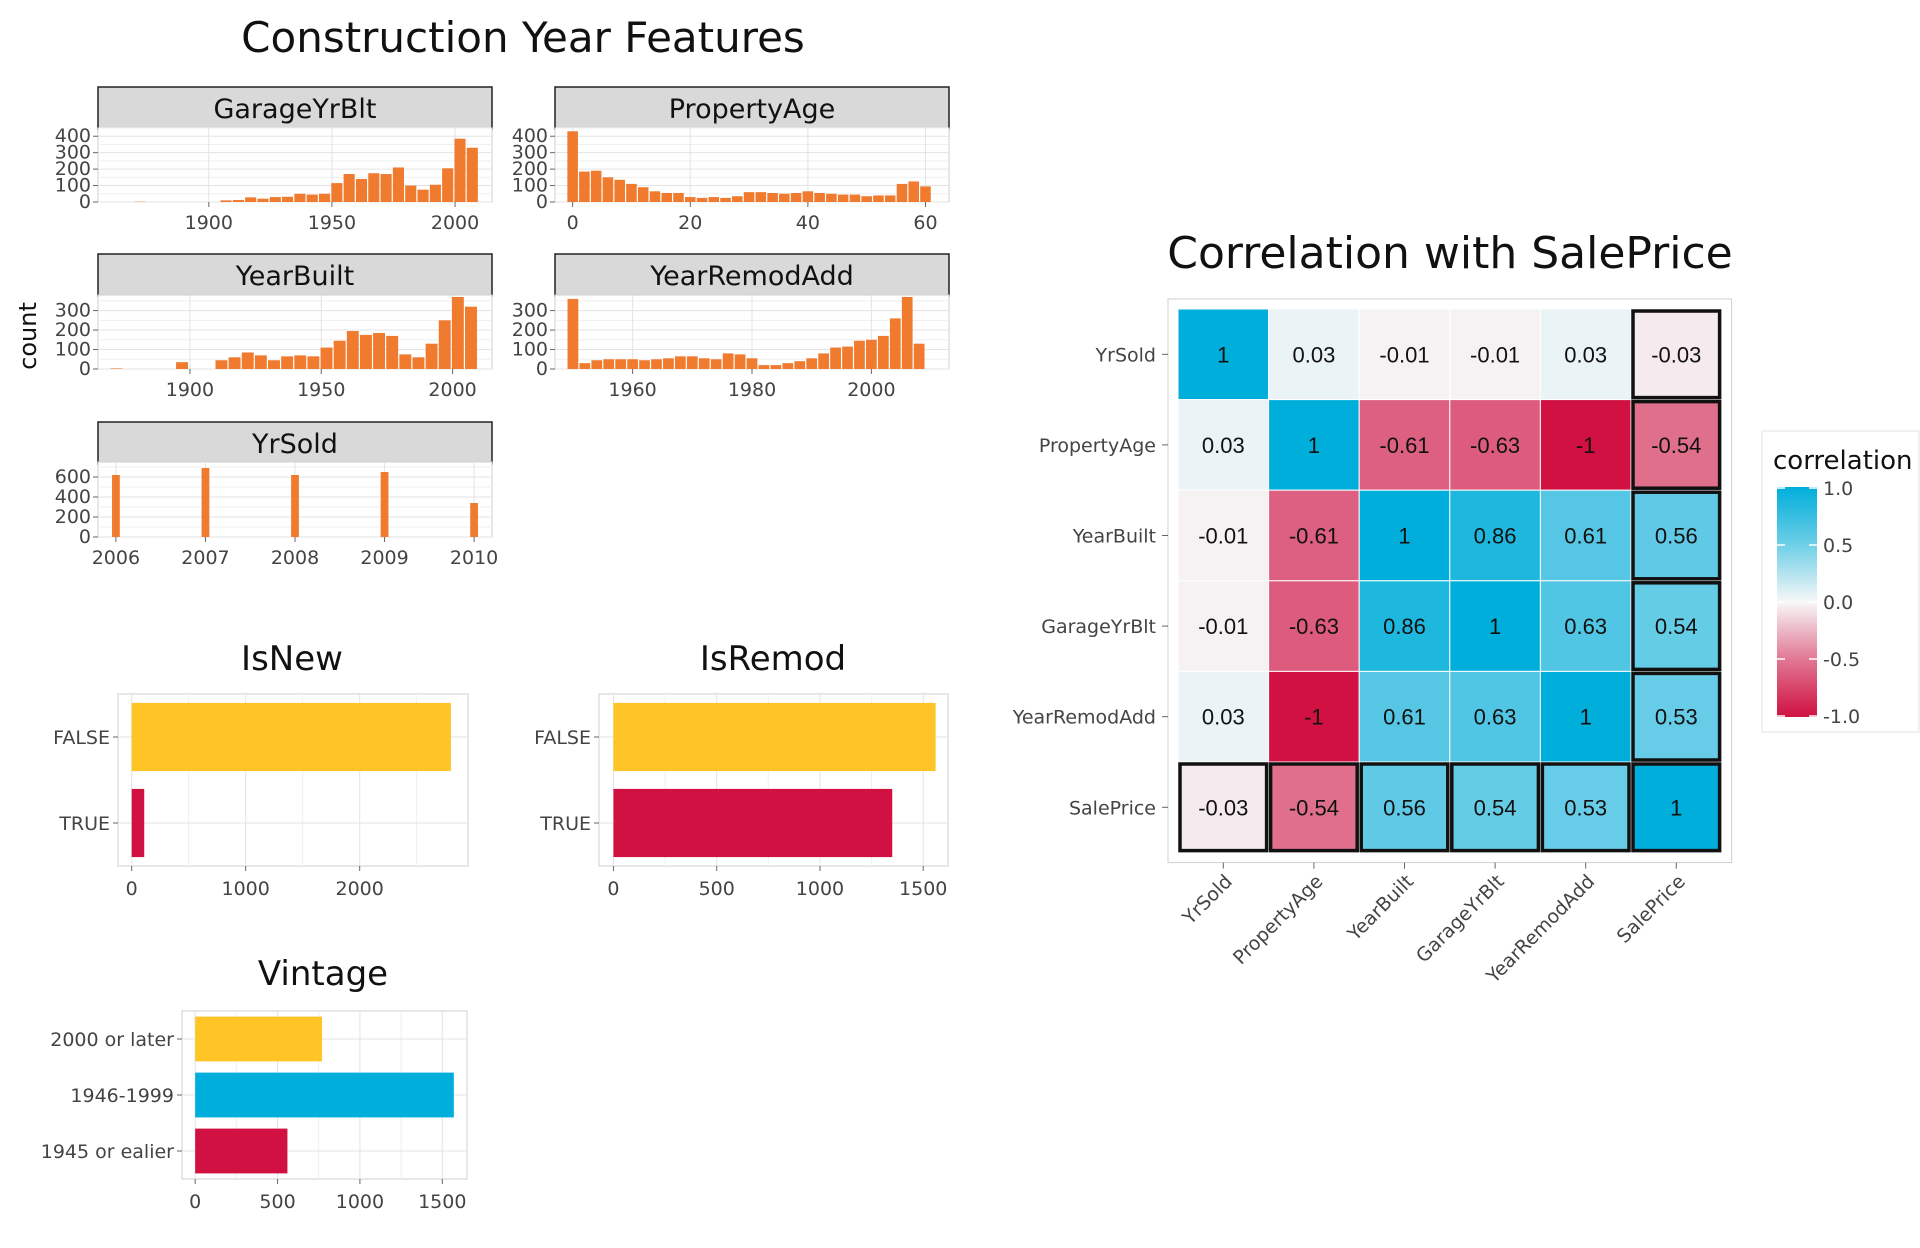  I want to click on x-tick-label: 2008, so click(295, 558).